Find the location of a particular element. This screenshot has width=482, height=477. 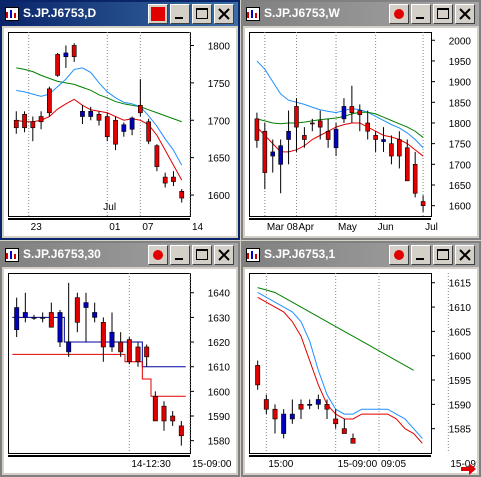

red-square-icon is located at coordinates (158, 14).